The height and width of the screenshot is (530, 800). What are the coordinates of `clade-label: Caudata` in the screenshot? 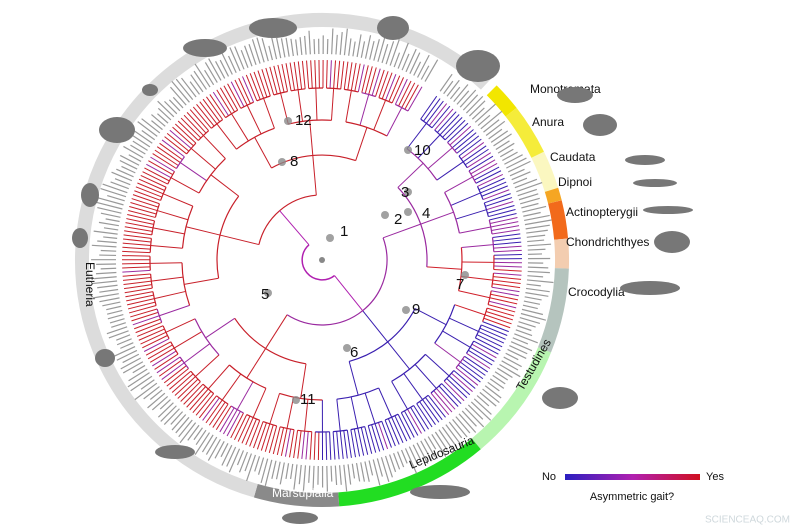 It's located at (573, 157).